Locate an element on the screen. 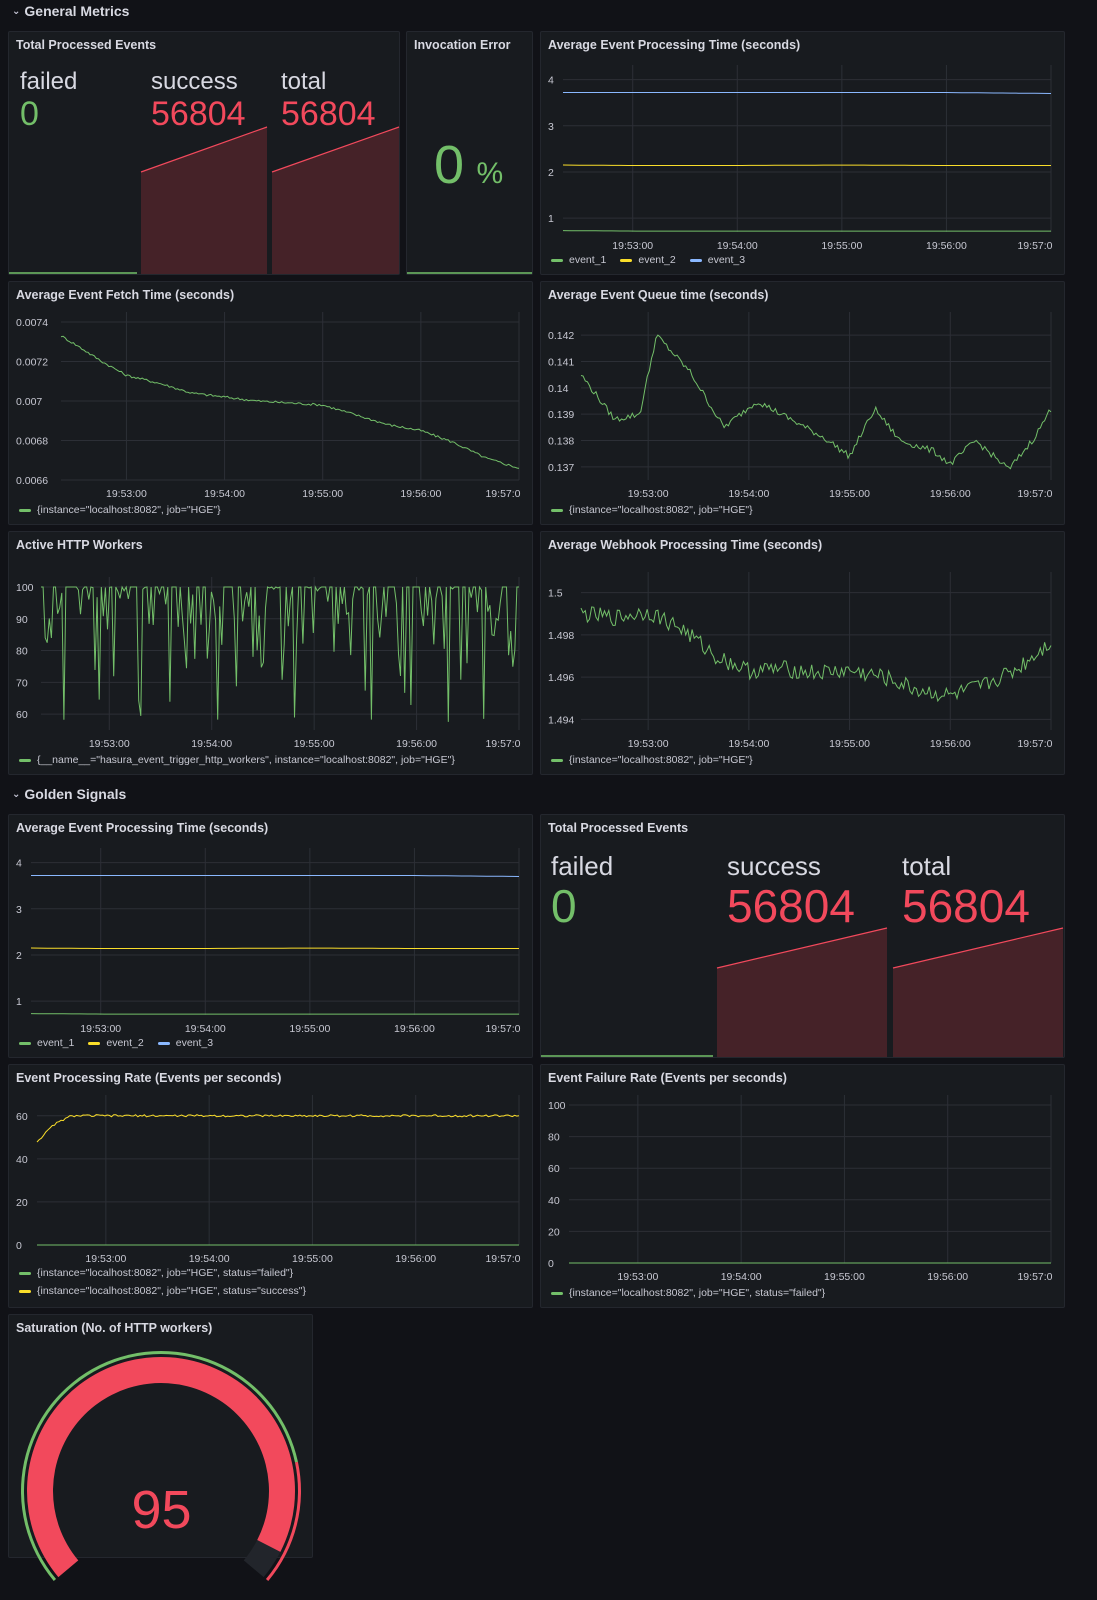 Image resolution: width=1097 pixels, height=1600 pixels. panel-saturation: Saturation (No. of HTTP workers) 95 is located at coordinates (160, 1447).